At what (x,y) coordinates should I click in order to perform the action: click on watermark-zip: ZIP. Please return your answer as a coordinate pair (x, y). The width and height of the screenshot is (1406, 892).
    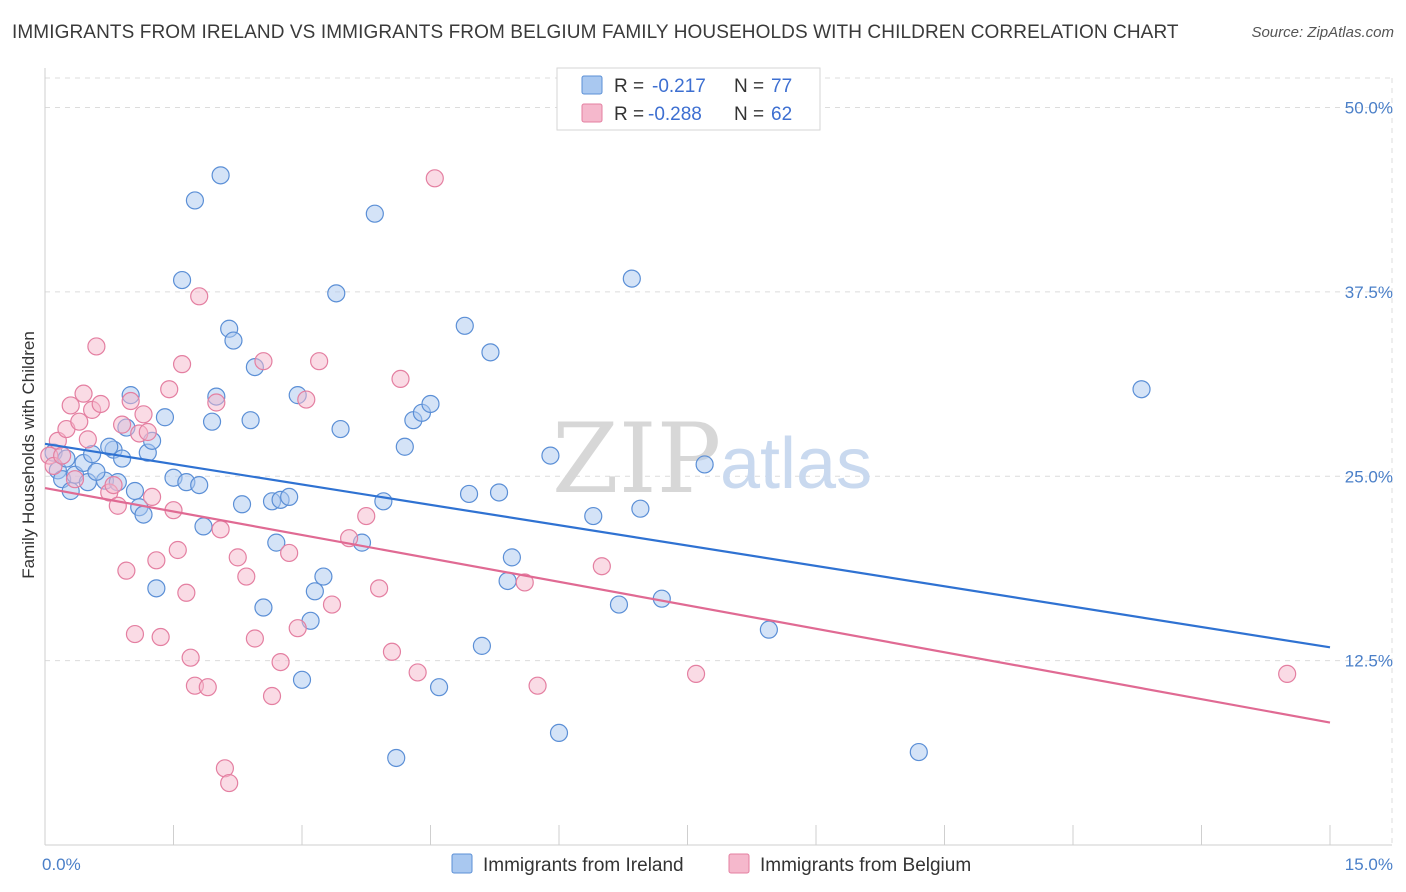
    Looking at the image, I should click on (636, 459).